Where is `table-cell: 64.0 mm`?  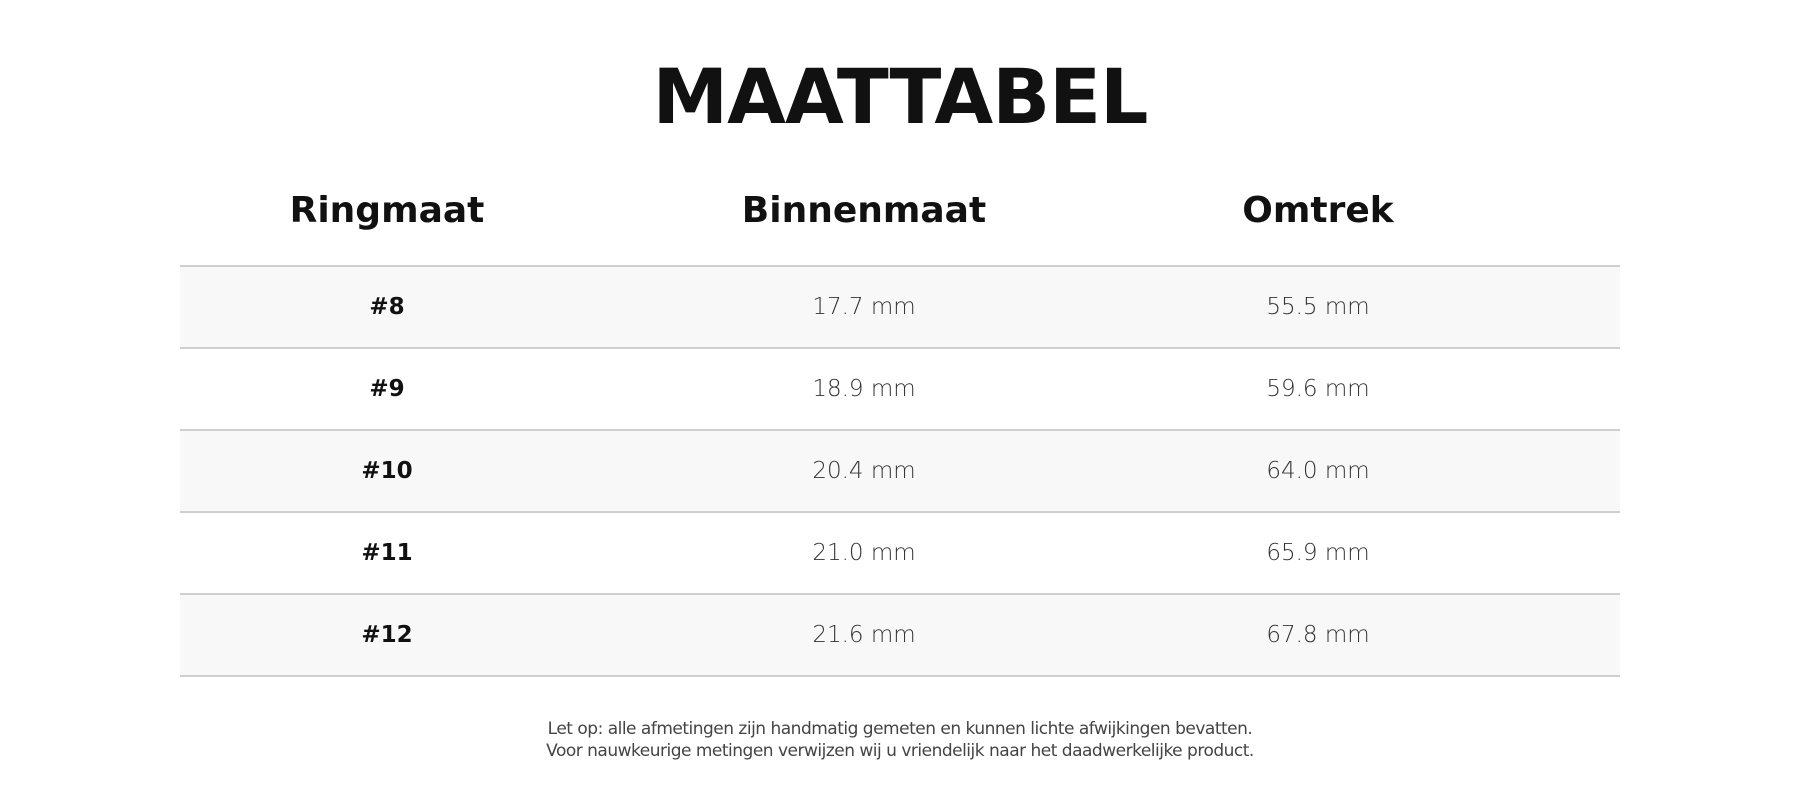
table-cell: 64.0 mm is located at coordinates (1318, 471).